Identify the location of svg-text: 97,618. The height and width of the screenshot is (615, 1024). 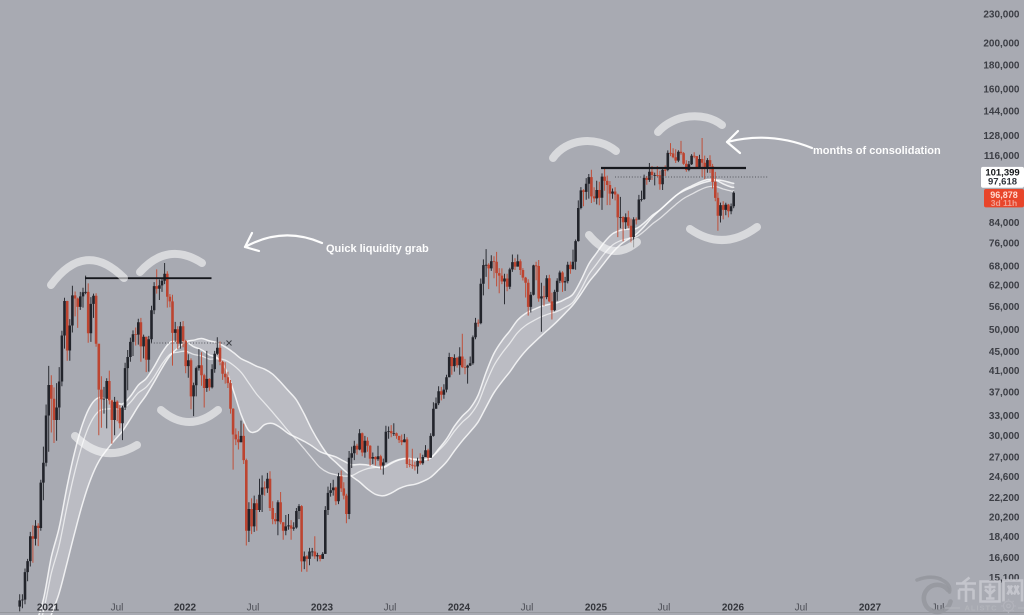
(1002, 182).